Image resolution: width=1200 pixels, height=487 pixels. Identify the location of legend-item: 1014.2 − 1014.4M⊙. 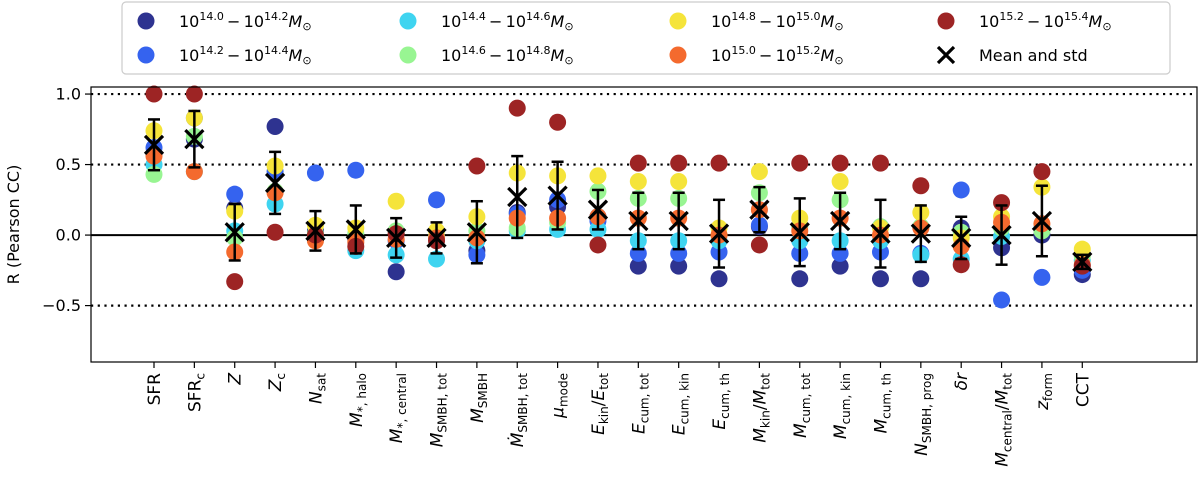
(224, 55).